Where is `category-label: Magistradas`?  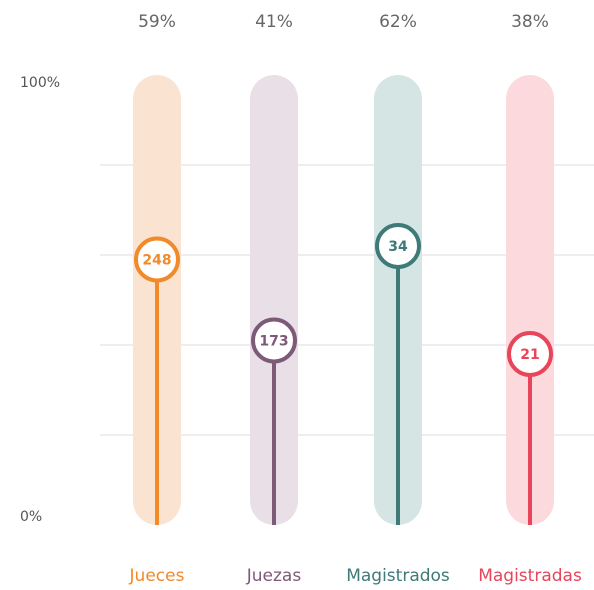 category-label: Magistradas is located at coordinates (530, 576).